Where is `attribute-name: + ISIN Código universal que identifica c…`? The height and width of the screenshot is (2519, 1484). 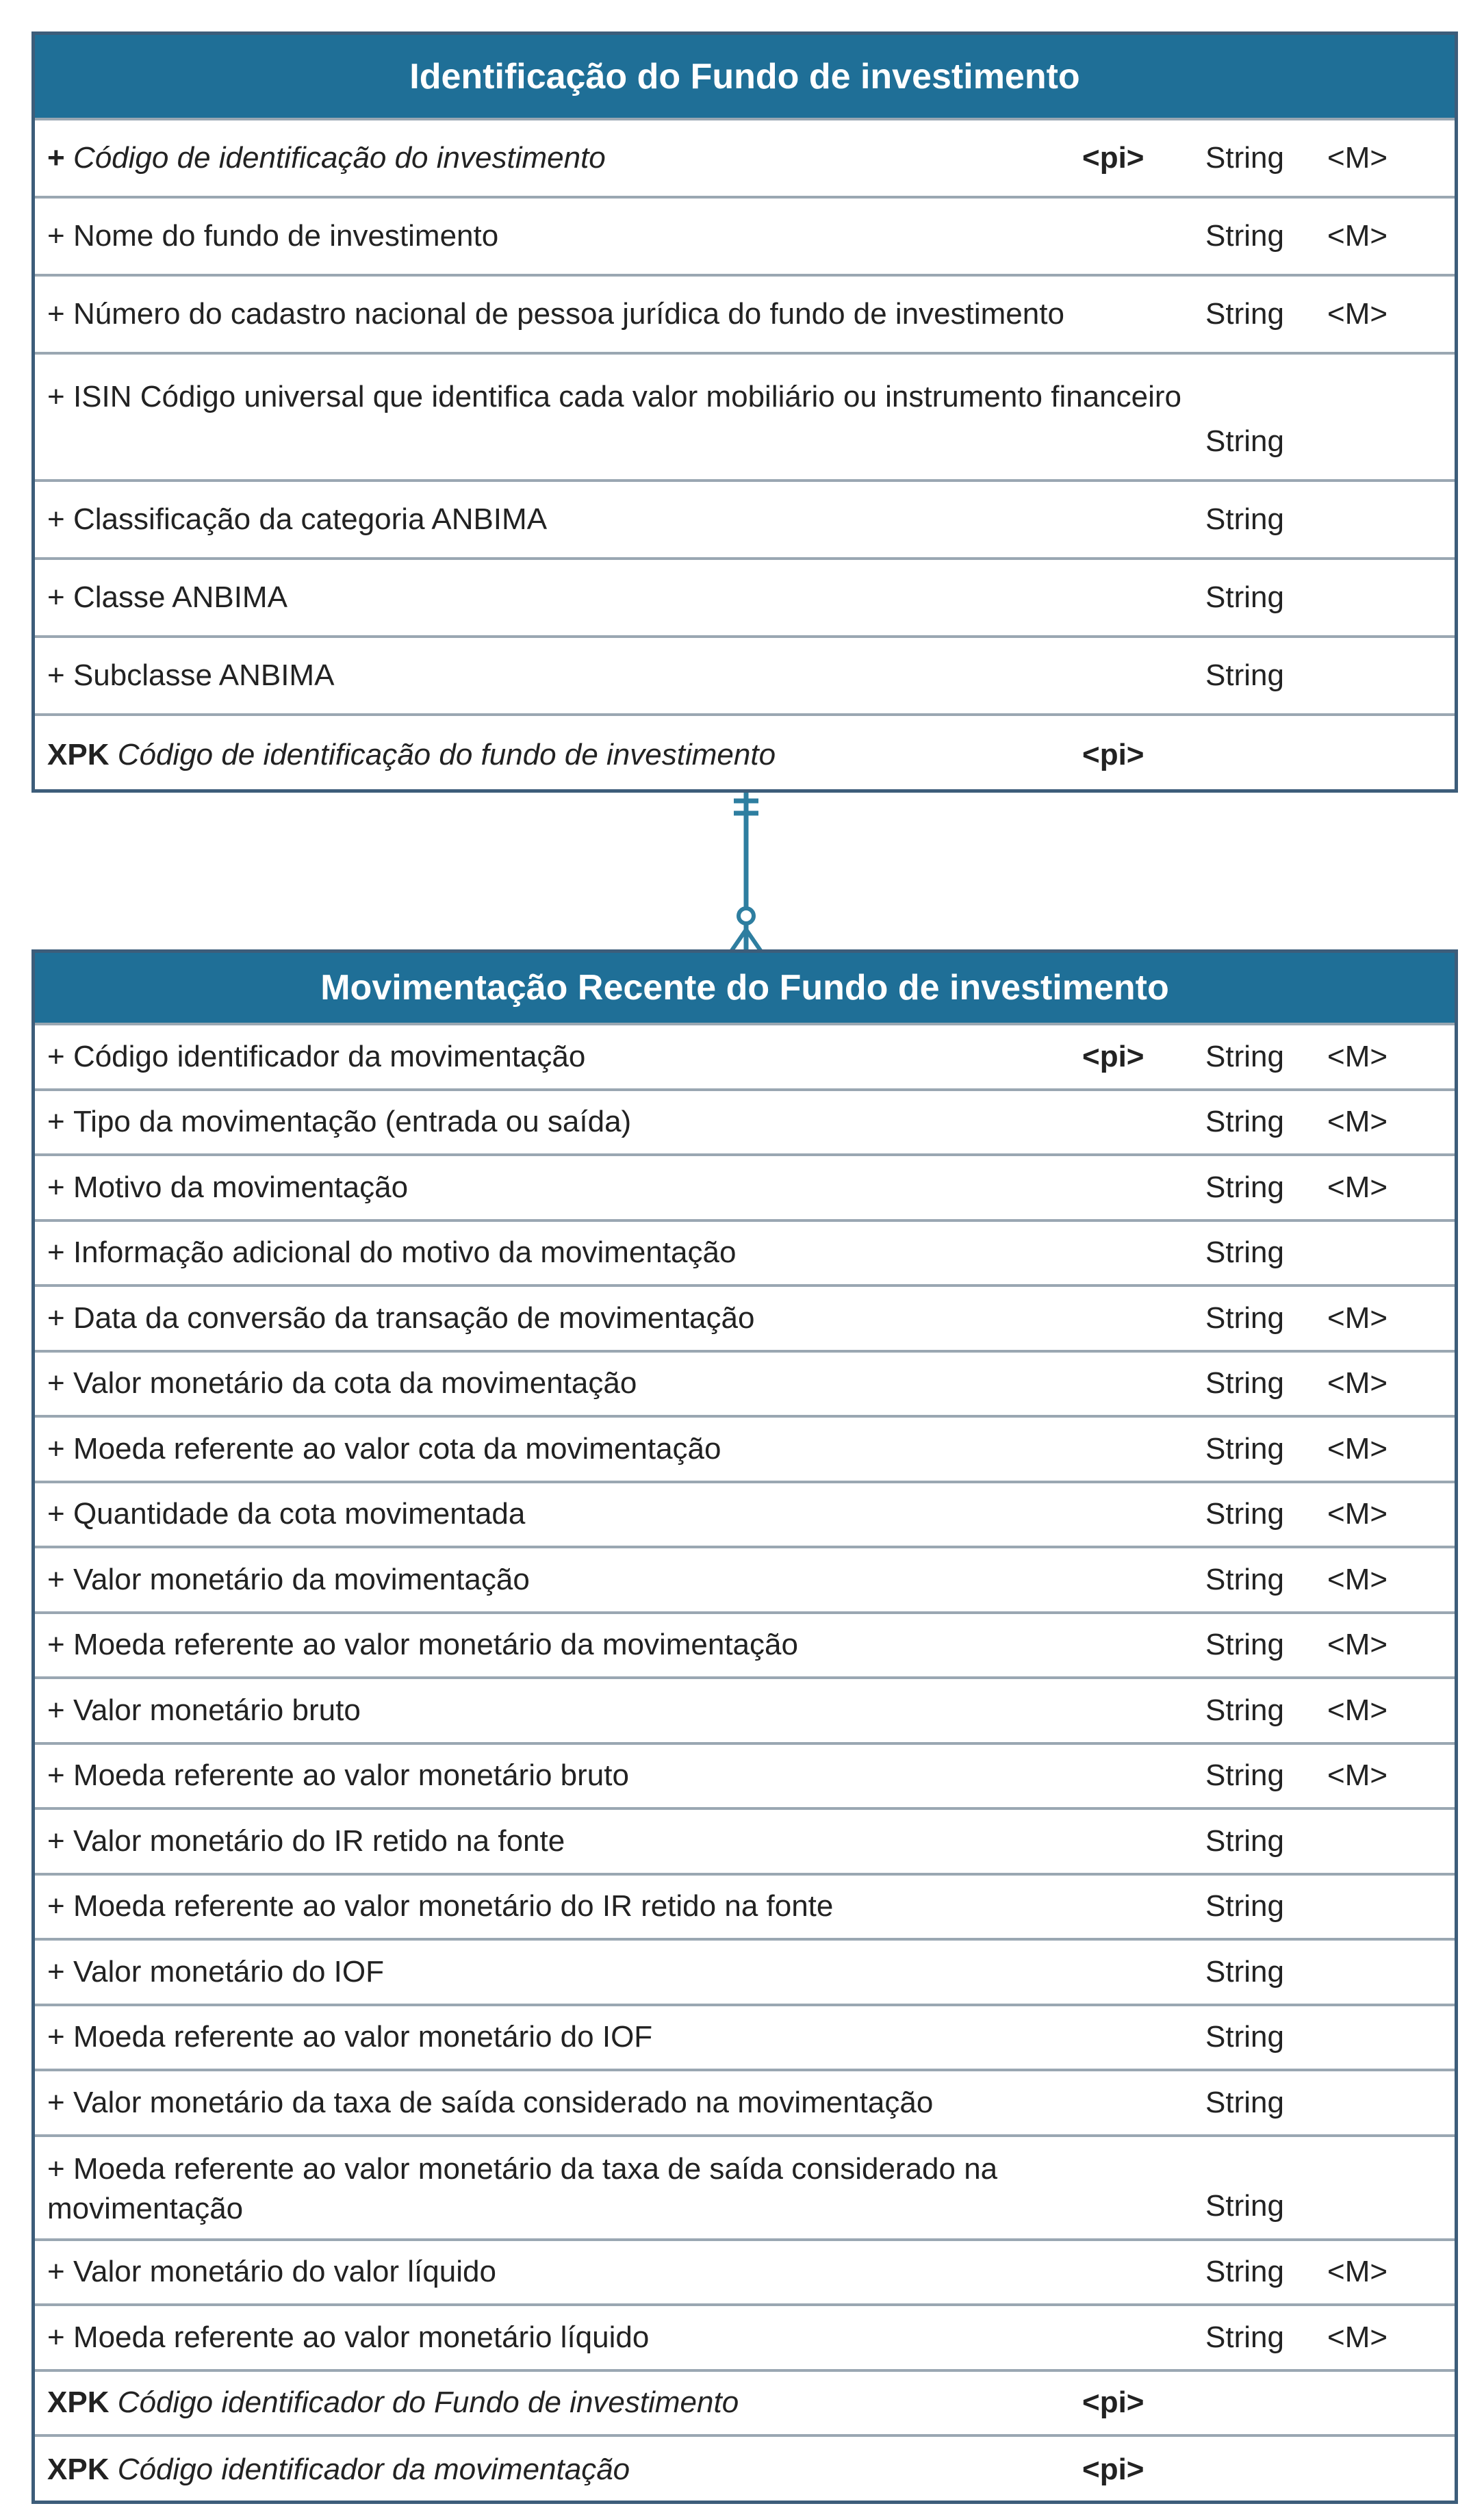 attribute-name: + ISIN Código universal que identifica c… is located at coordinates (615, 417).